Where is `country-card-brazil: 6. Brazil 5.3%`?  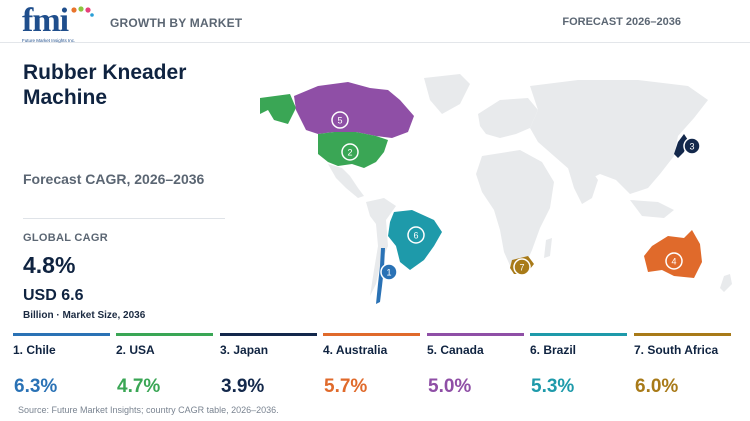
country-card-brazil: 6. Brazil 5.3% is located at coordinates (578, 368).